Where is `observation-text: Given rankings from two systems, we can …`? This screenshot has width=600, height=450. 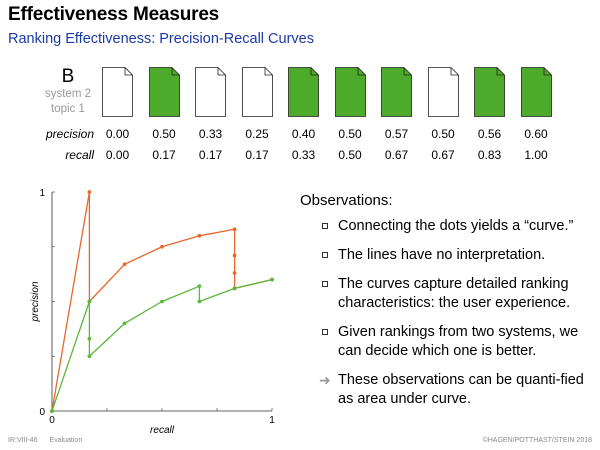
observation-text: Given rankings from two systems, we can … is located at coordinates (458, 341).